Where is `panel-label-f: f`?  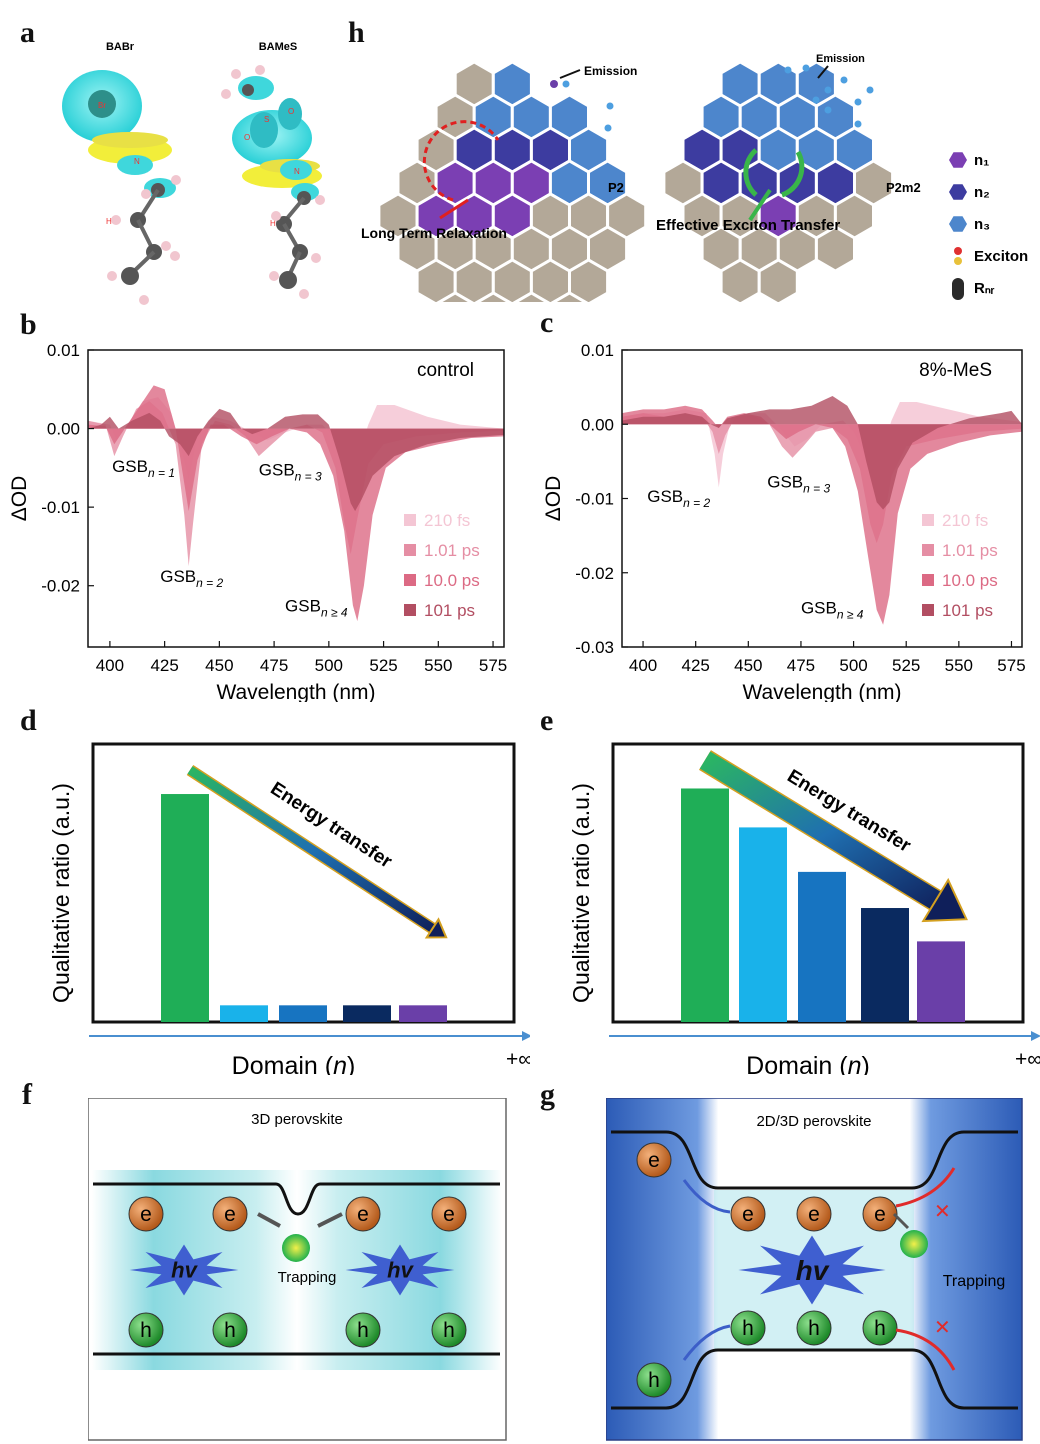 panel-label-f: f is located at coordinates (27, 1094).